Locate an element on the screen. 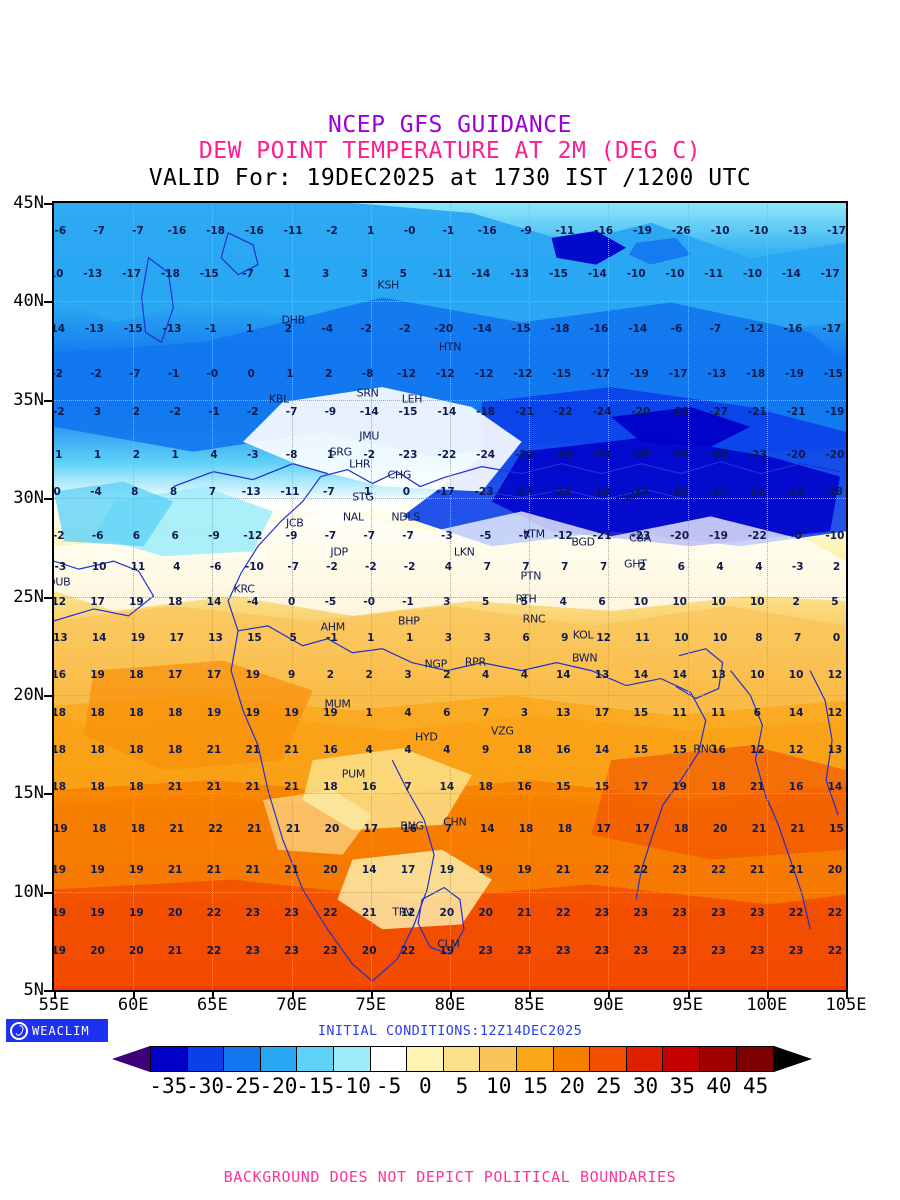 Image resolution: width=900 pixels, height=1200 pixels. grid-value-label: 20 is located at coordinates (447, 913).